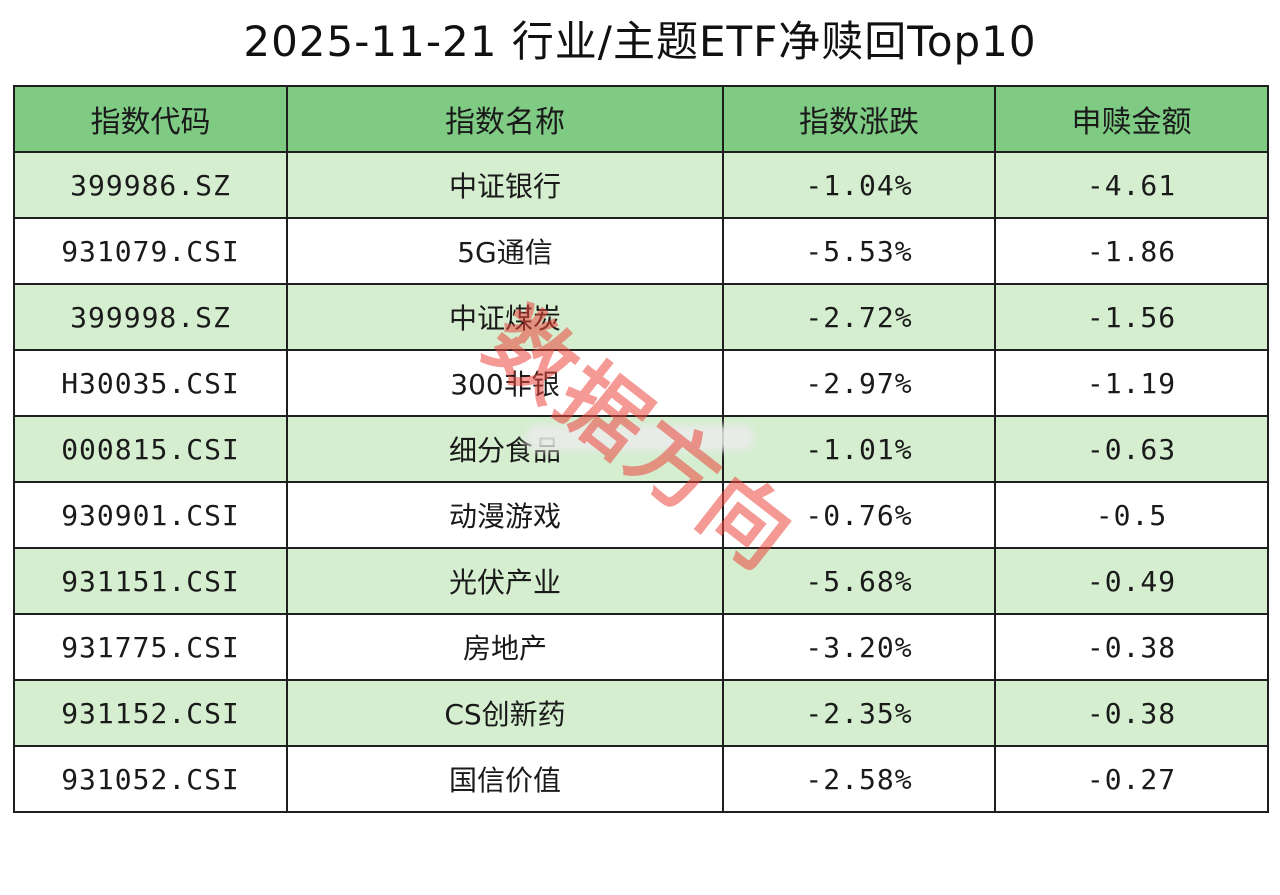 Image resolution: width=1280 pixels, height=895 pixels. Describe the element at coordinates (150, 581) in the screenshot. I see `cell-index-code: 931151.CSI` at that location.